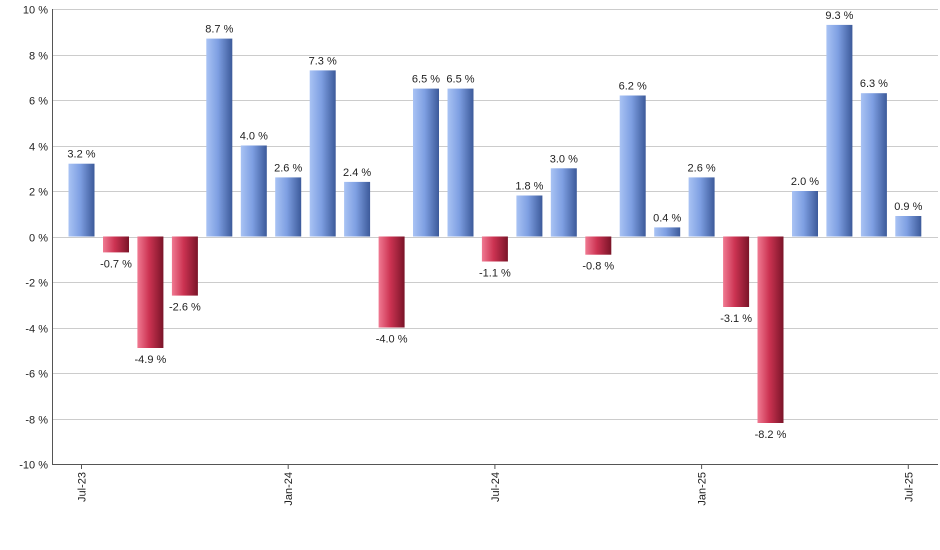  What do you see at coordinates (736, 319) in the screenshot?
I see `data-label-Feb-25: -3.1 %` at bounding box center [736, 319].